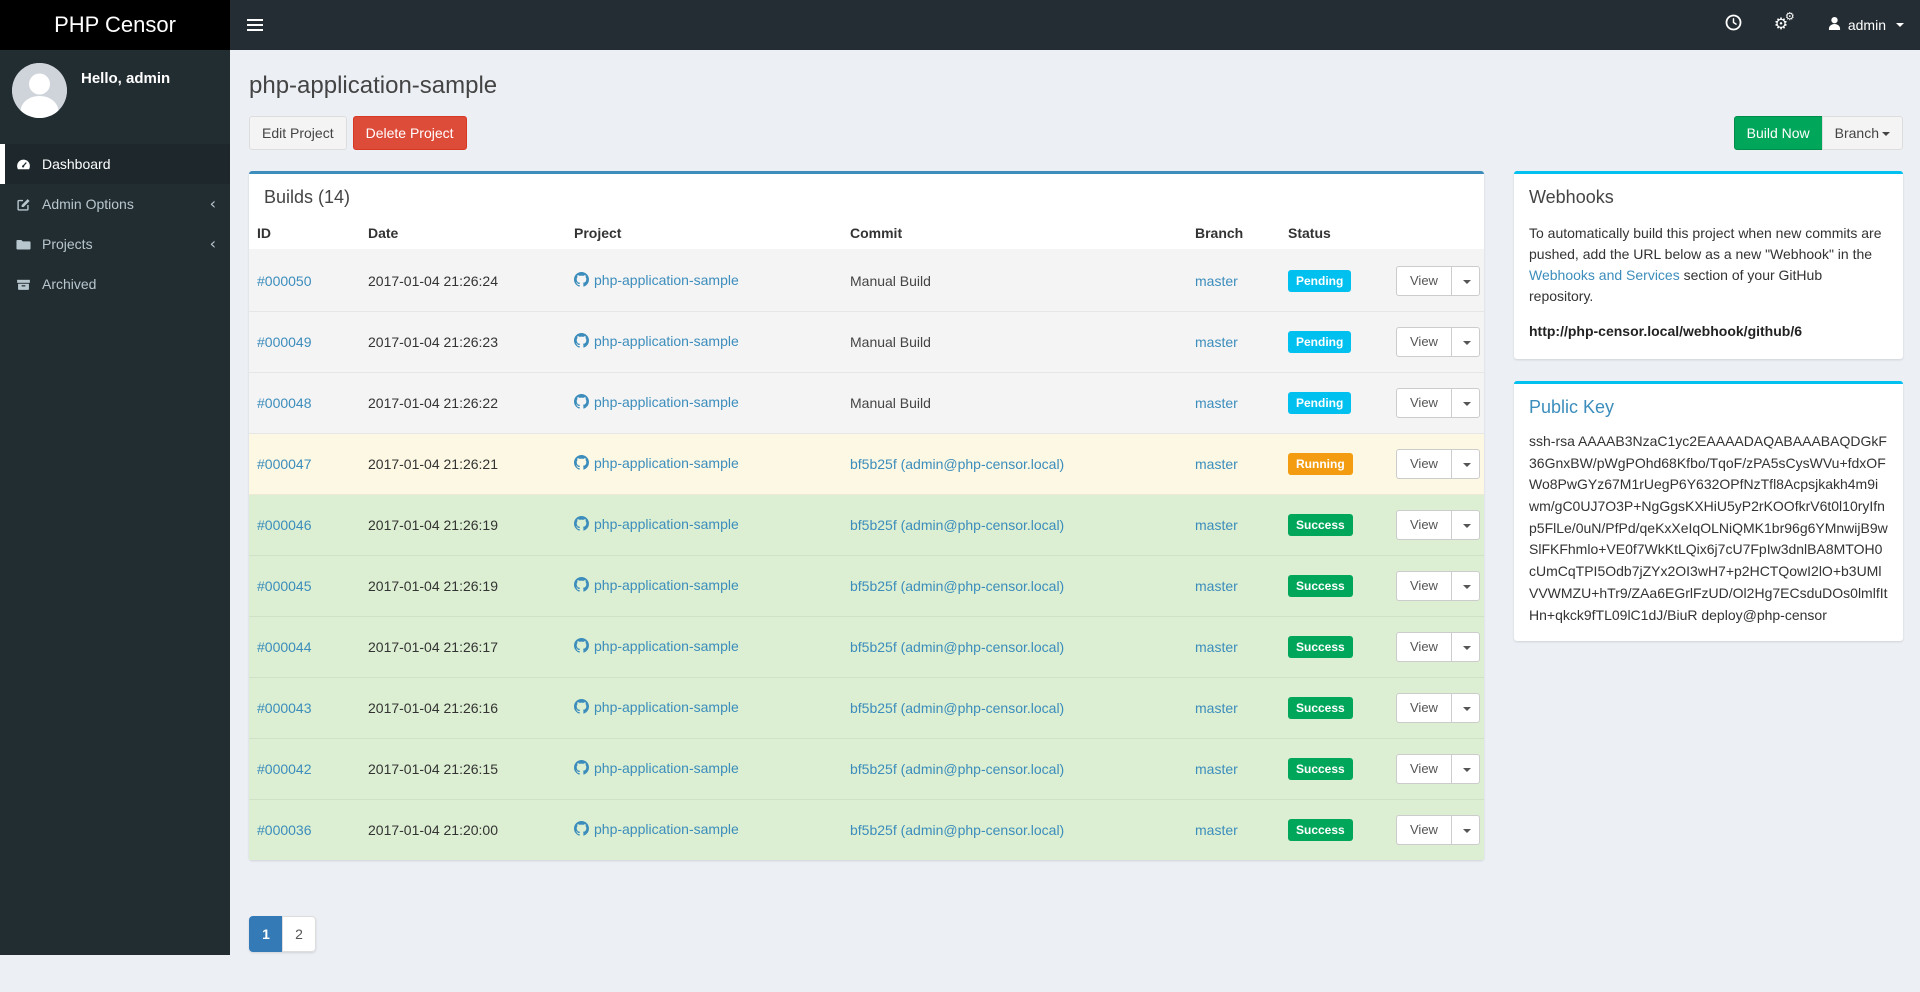 Image resolution: width=1920 pixels, height=992 pixels. Describe the element at coordinates (298, 133) in the screenshot. I see `edit-project-button: Edit Project` at that location.